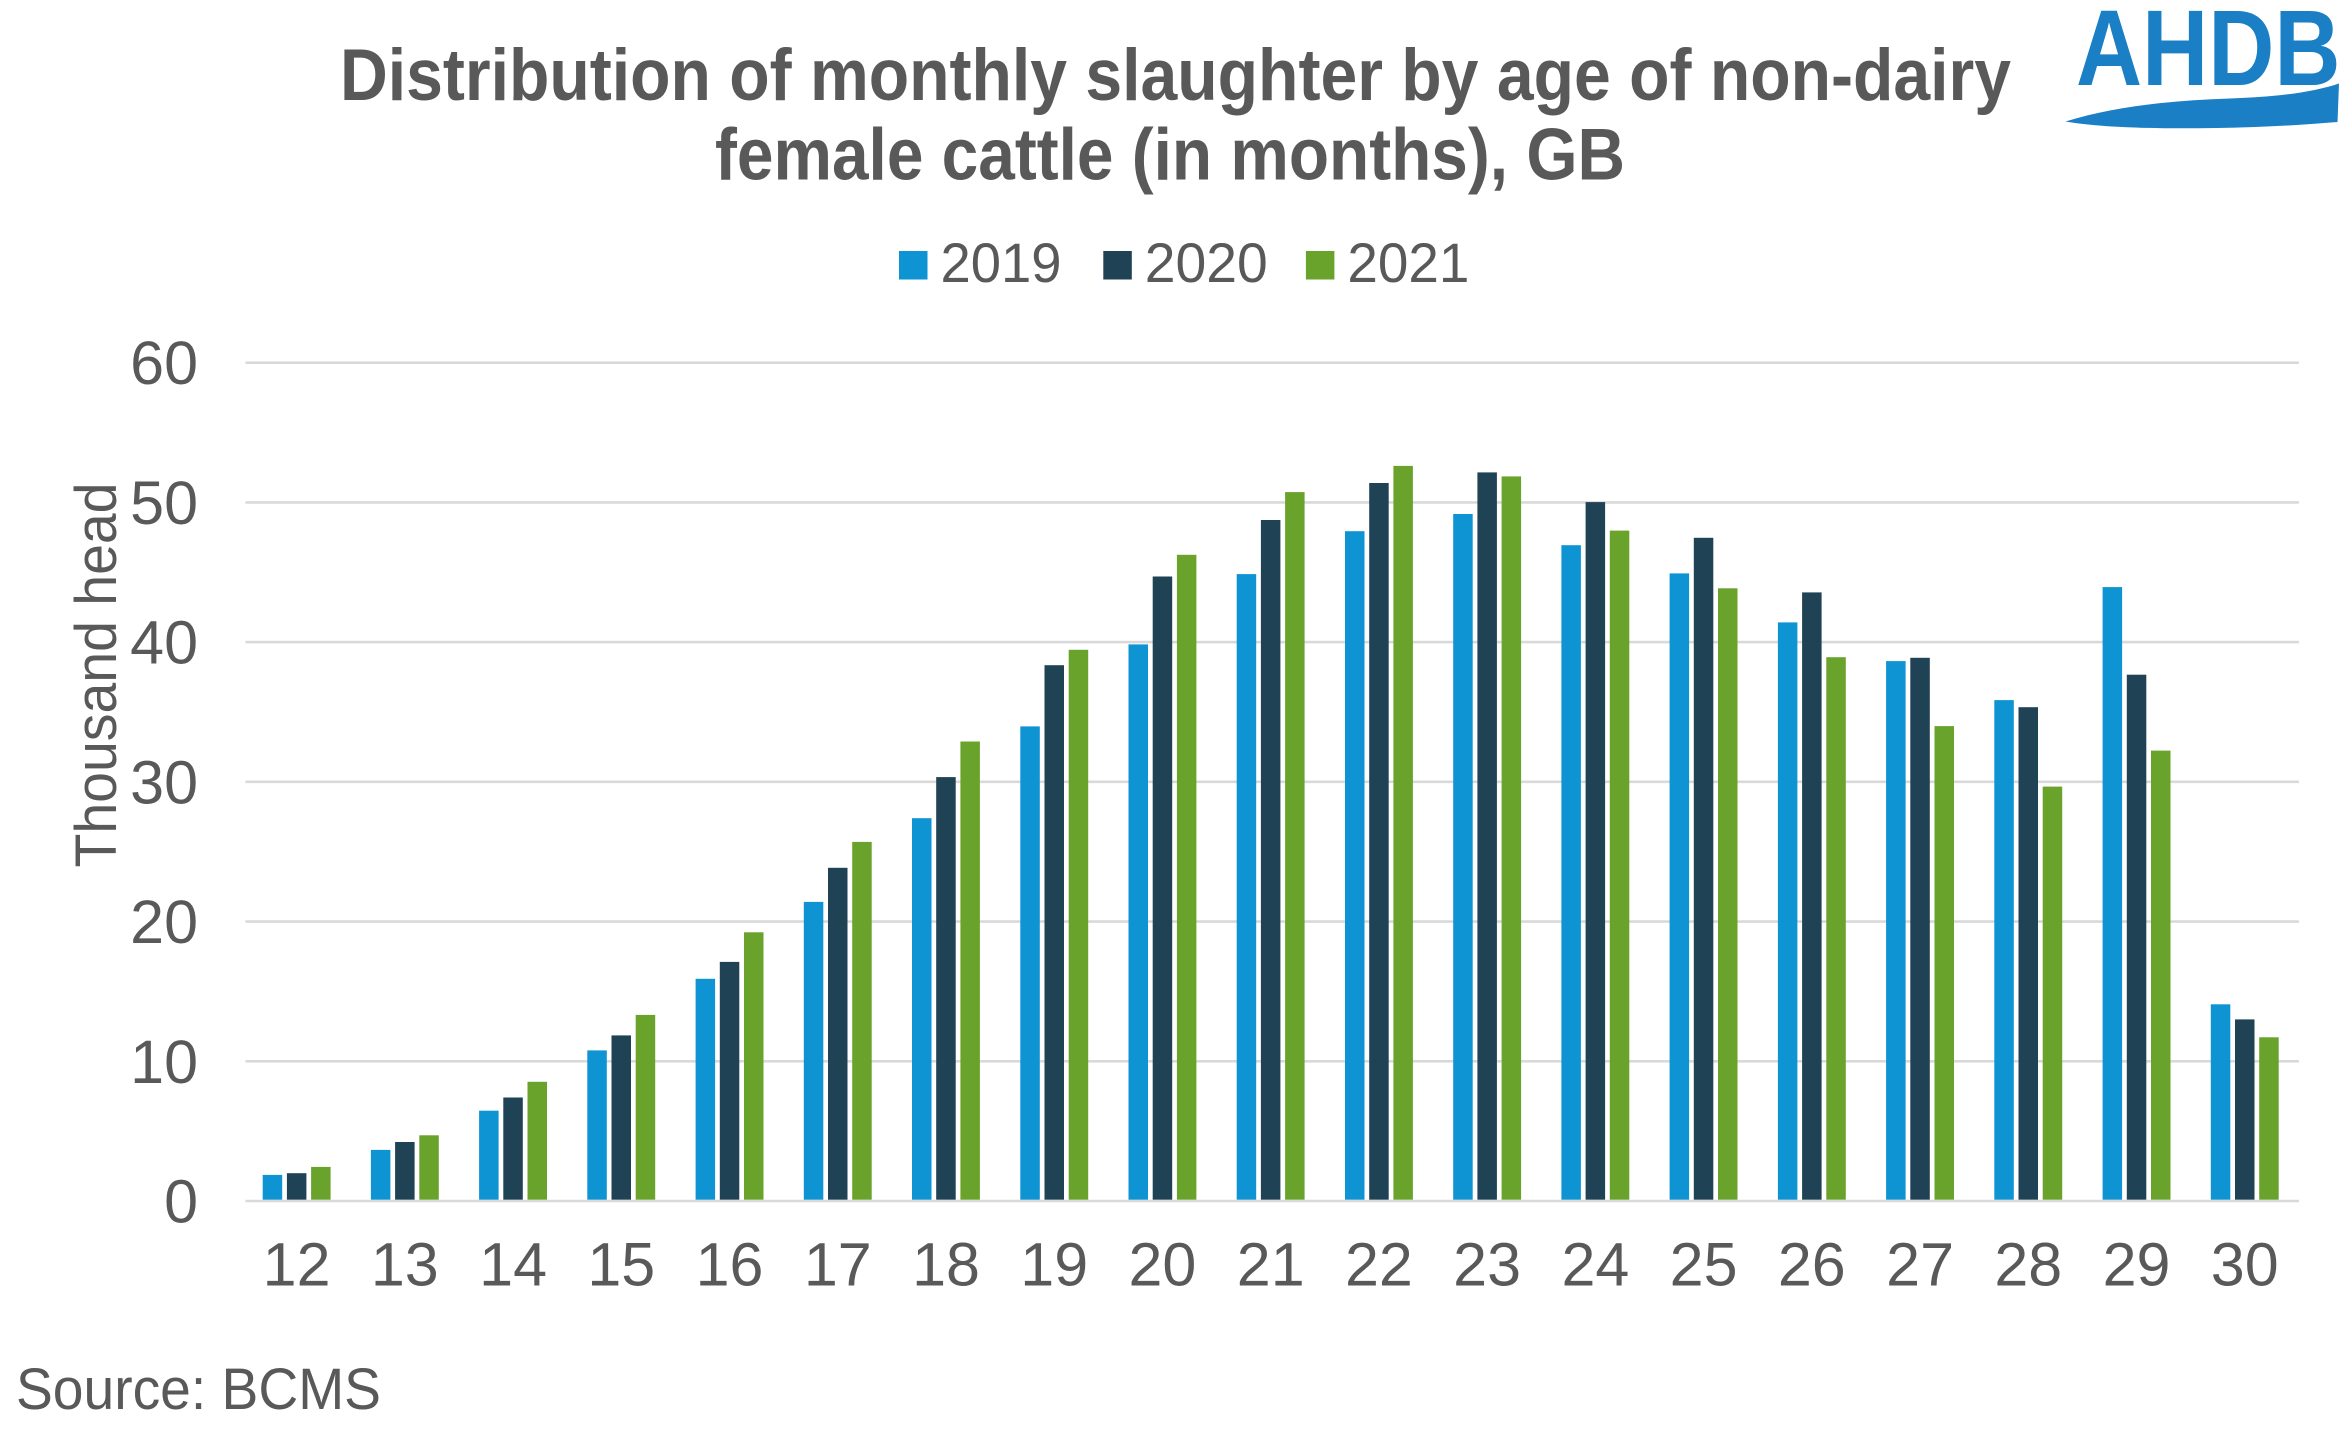  Describe the element at coordinates (164, 1062) in the screenshot. I see `svg-text: 10` at that location.